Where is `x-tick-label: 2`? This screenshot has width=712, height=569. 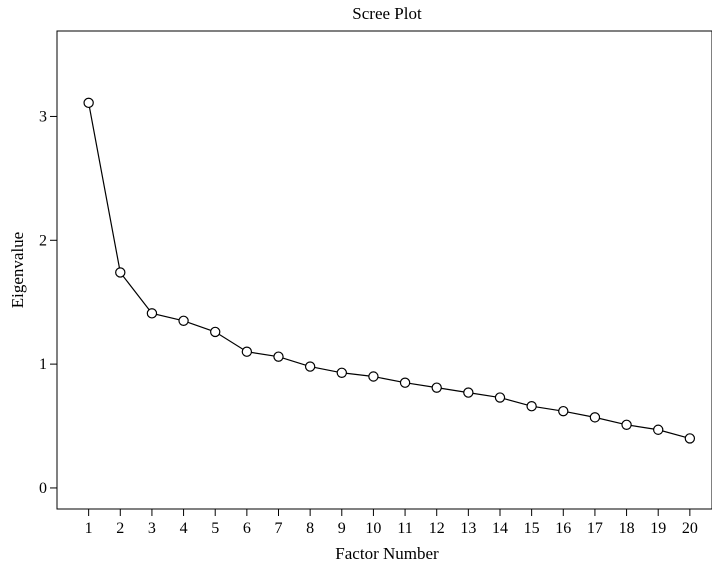
x-tick-label: 2 is located at coordinates (120, 528).